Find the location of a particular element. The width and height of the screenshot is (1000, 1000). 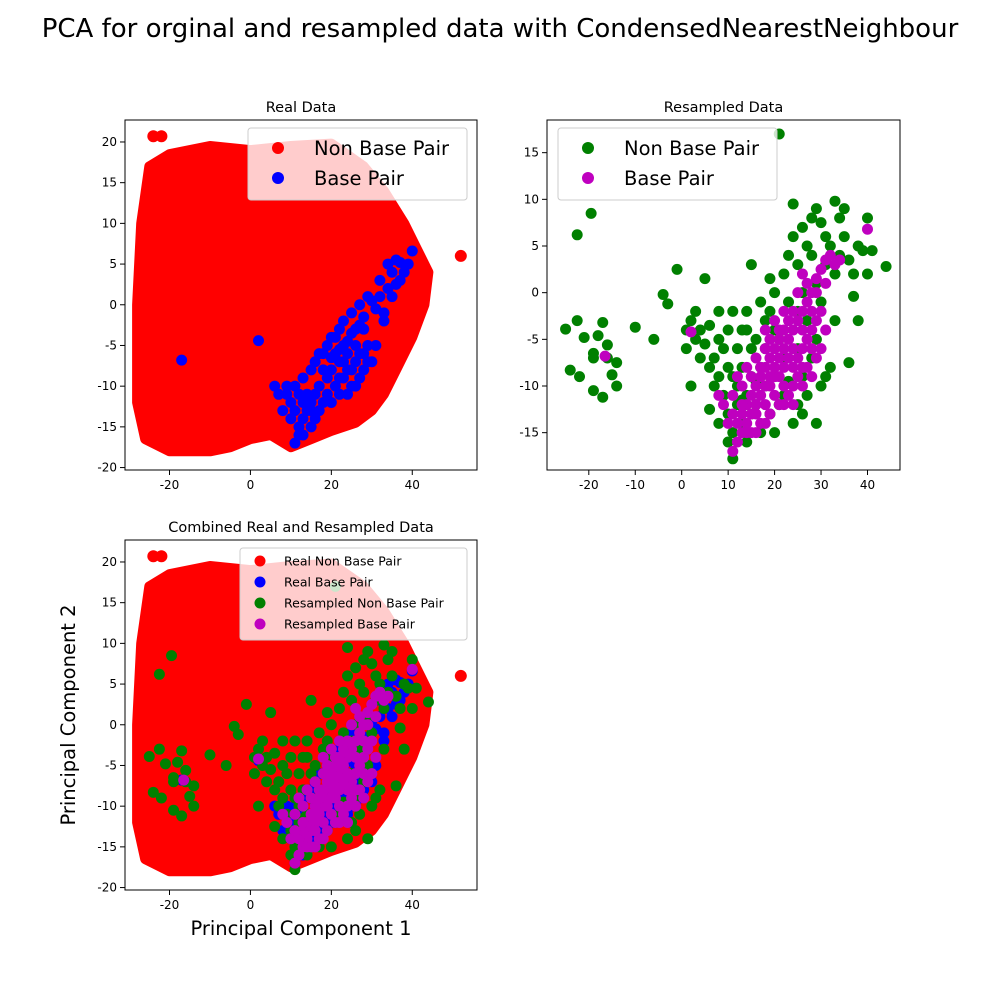

legend-box is located at coordinates (667, 164).